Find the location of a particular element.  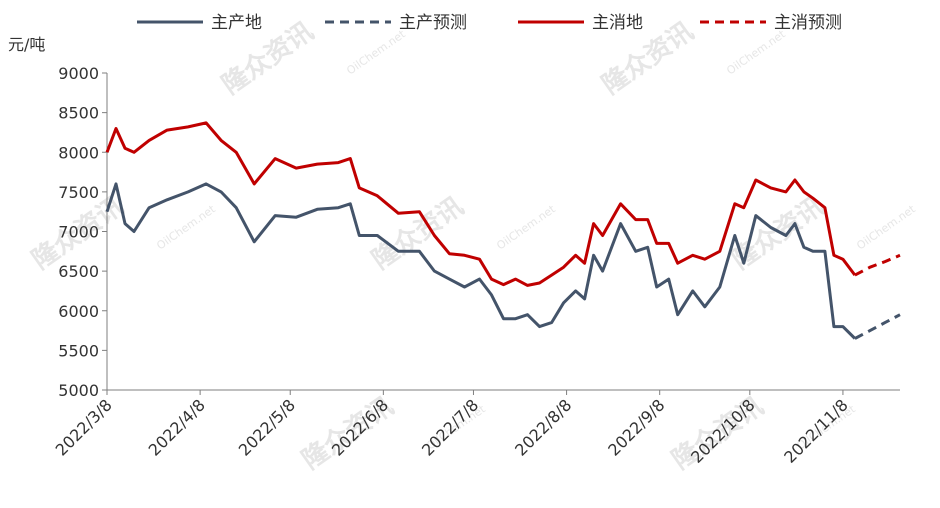

legend-label: 主产地 is located at coordinates (236, 23).